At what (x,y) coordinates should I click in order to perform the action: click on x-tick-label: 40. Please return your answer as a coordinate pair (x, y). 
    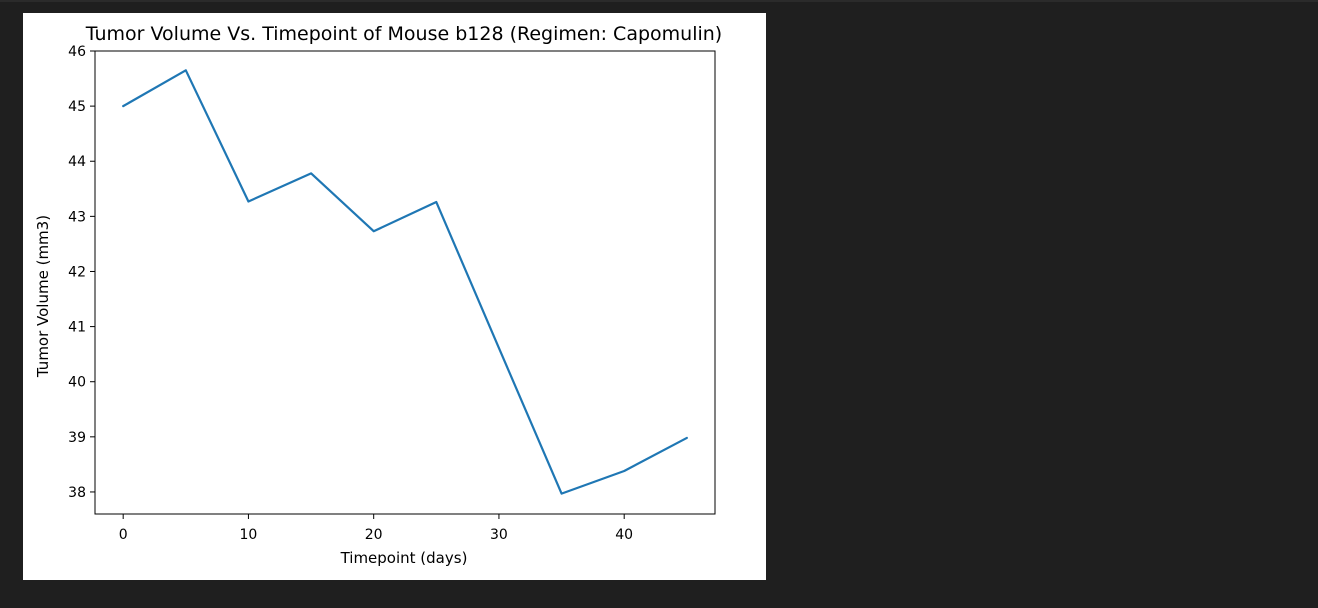
    Looking at the image, I should click on (624, 535).